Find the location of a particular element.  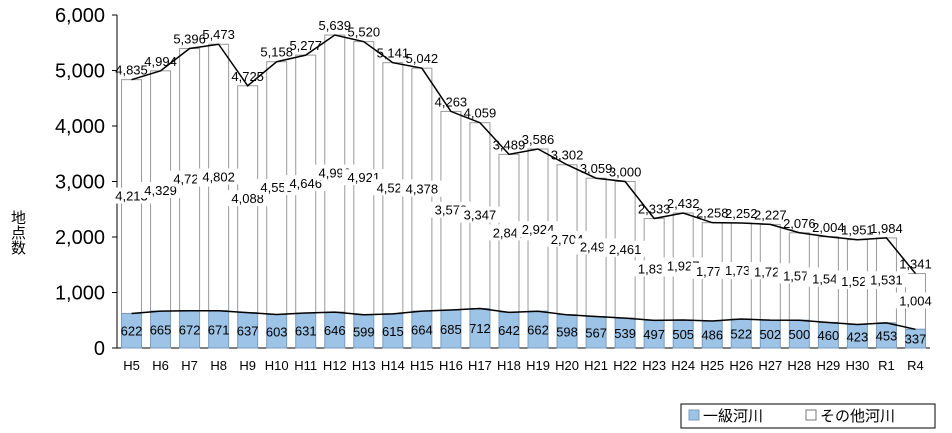

series-1-label: 567 is located at coordinates (596, 332).